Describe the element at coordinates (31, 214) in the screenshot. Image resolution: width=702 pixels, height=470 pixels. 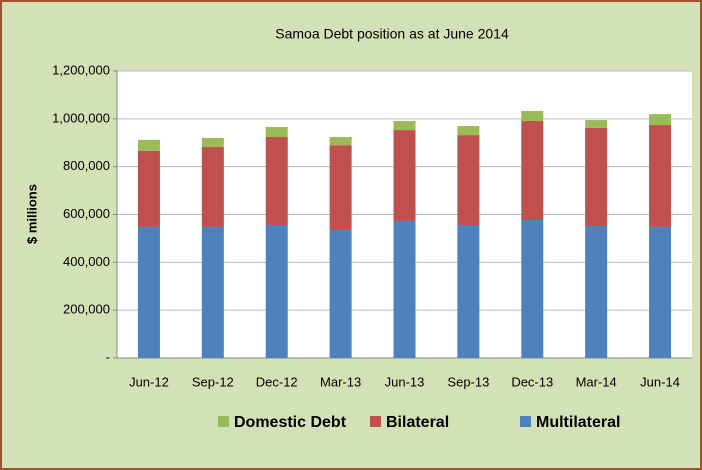
I see `y-axis-label: $ millions` at that location.